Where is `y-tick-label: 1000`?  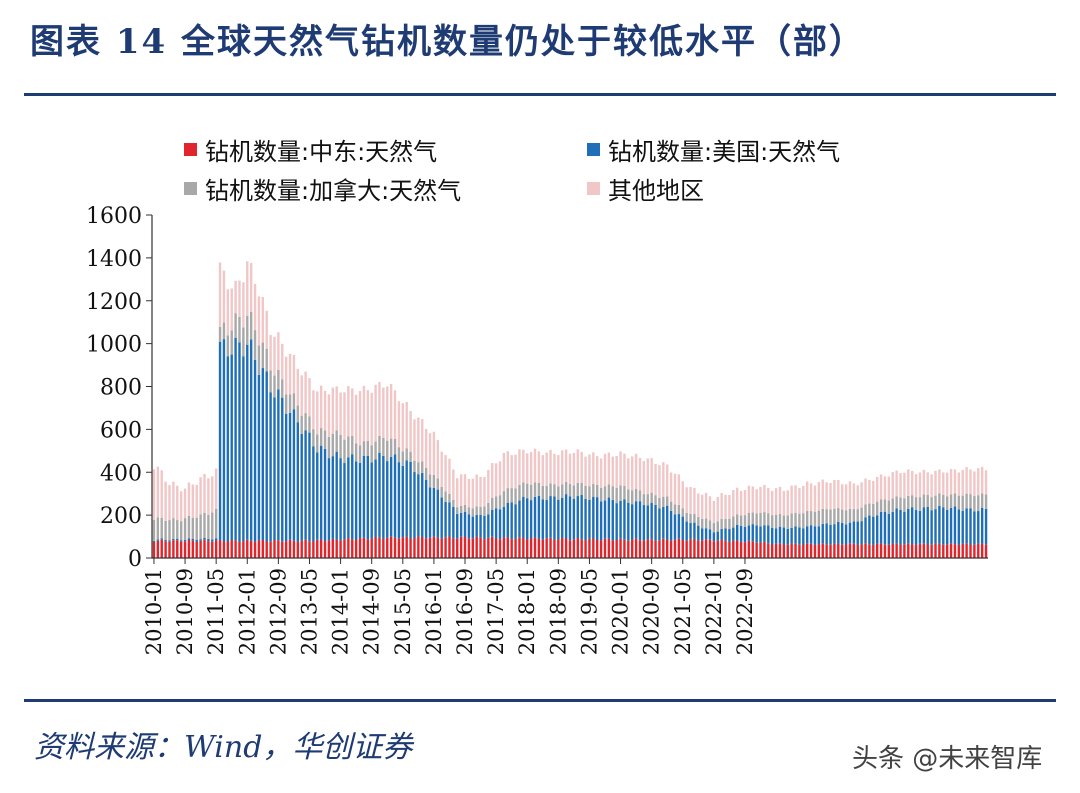 y-tick-label: 1000 is located at coordinates (114, 345).